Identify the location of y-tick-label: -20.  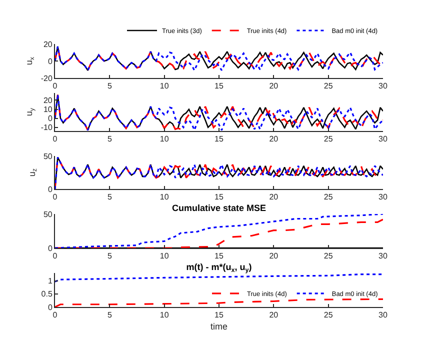
(46, 78).